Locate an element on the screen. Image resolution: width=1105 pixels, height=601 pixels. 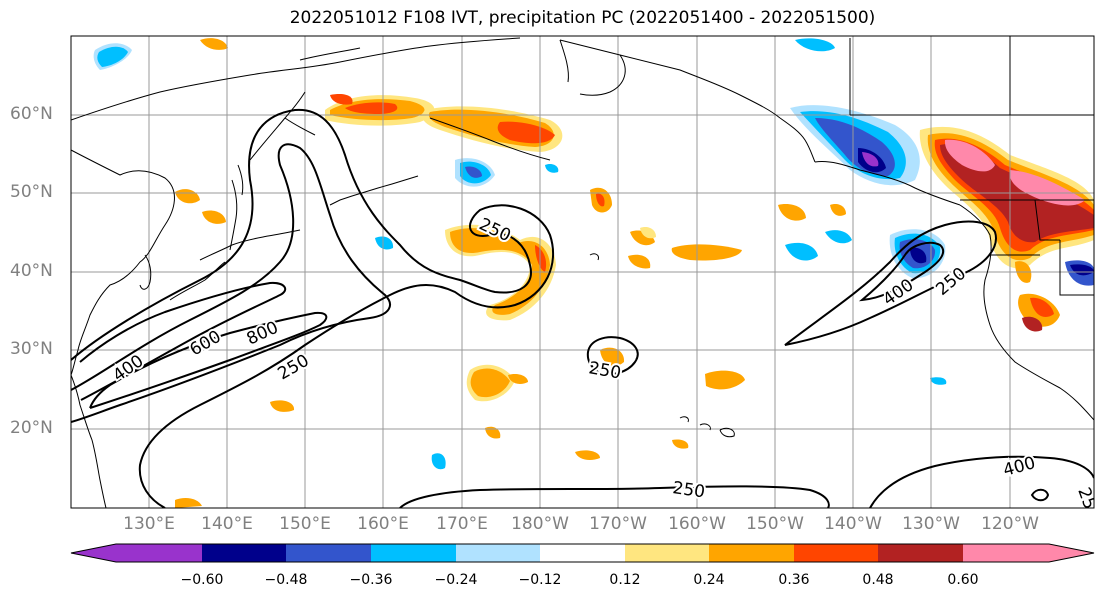
lon-label: 160°W is located at coordinates (697, 524).